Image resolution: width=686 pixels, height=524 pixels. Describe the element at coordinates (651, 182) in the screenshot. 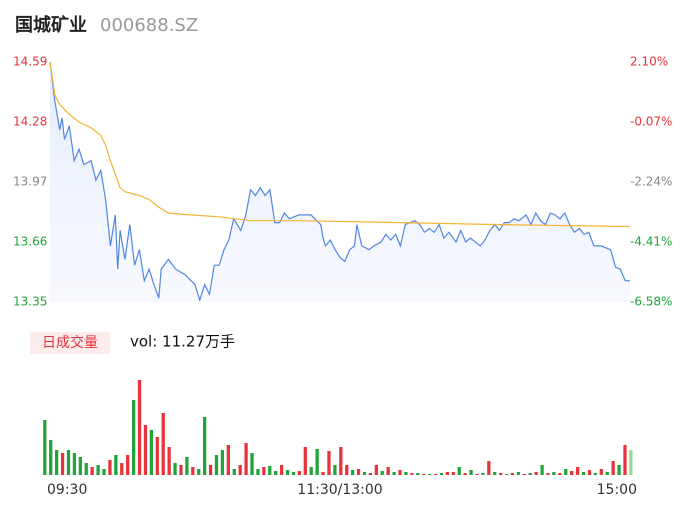

I see `y2-tick-label: -2.24%` at that location.